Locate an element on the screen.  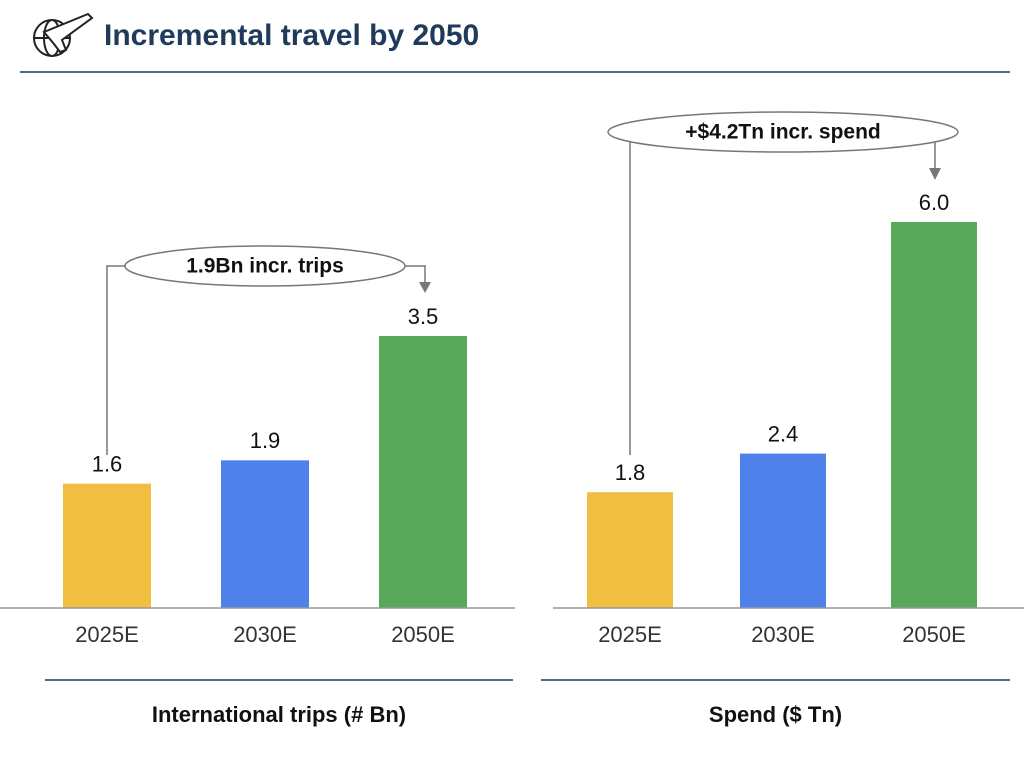
x-axis-label: Spend ($ Tn) is located at coordinates (775, 714).